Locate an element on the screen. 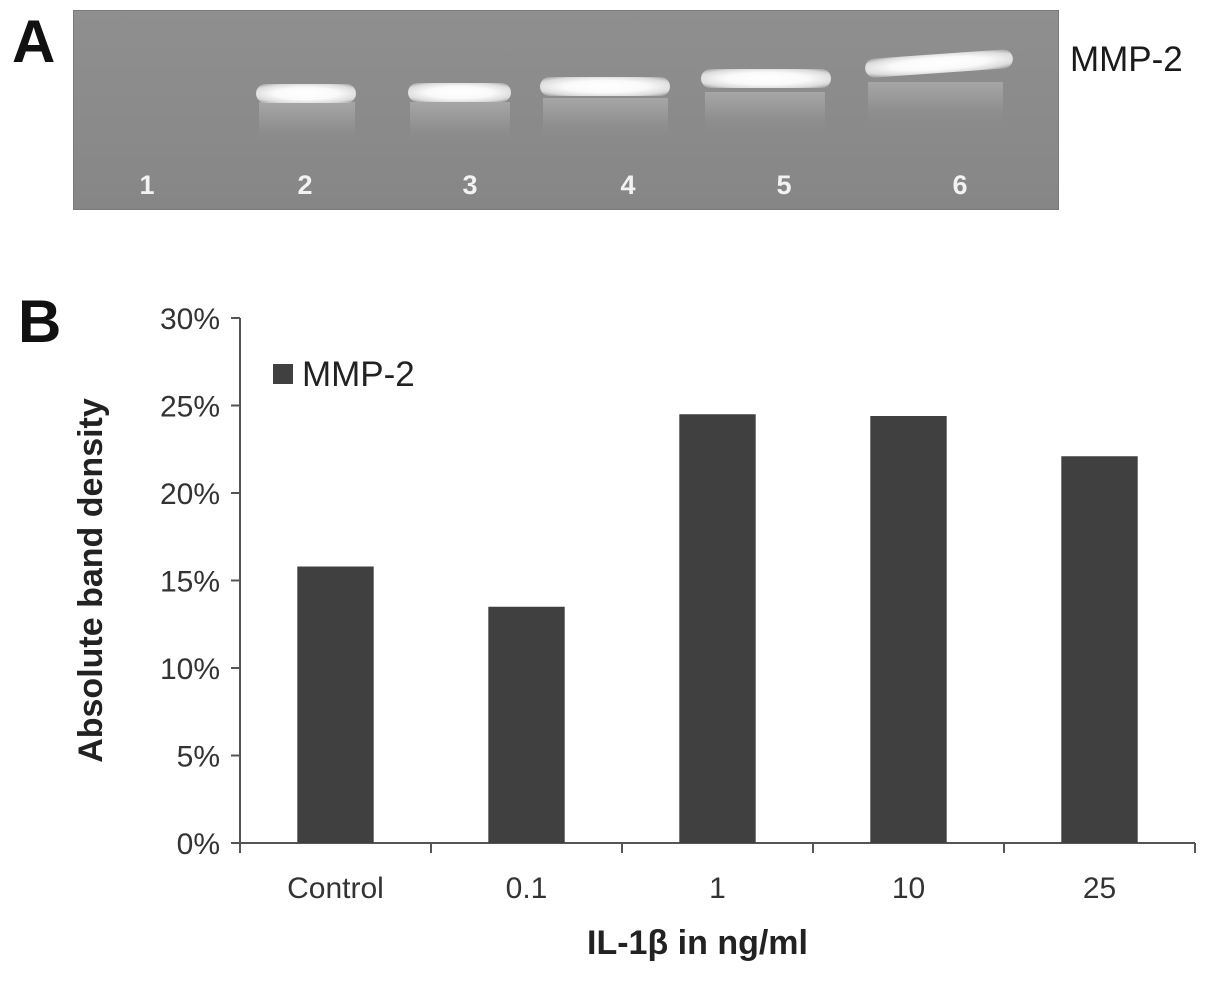  y-tick-label: 10% is located at coordinates (190, 669).